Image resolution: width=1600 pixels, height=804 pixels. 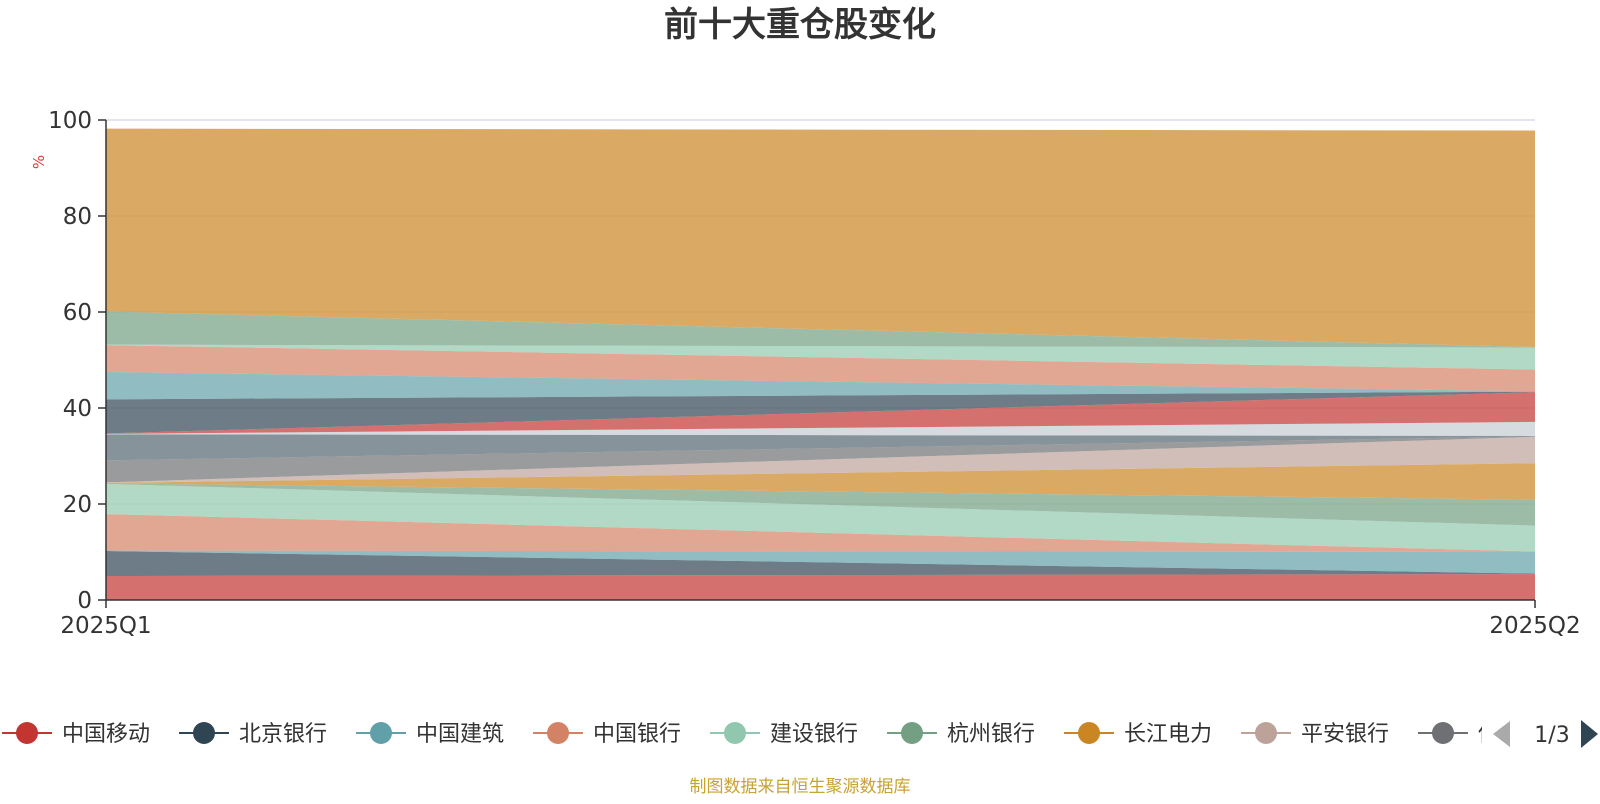 I want to click on y-tick-label: 100, so click(x=70, y=121).